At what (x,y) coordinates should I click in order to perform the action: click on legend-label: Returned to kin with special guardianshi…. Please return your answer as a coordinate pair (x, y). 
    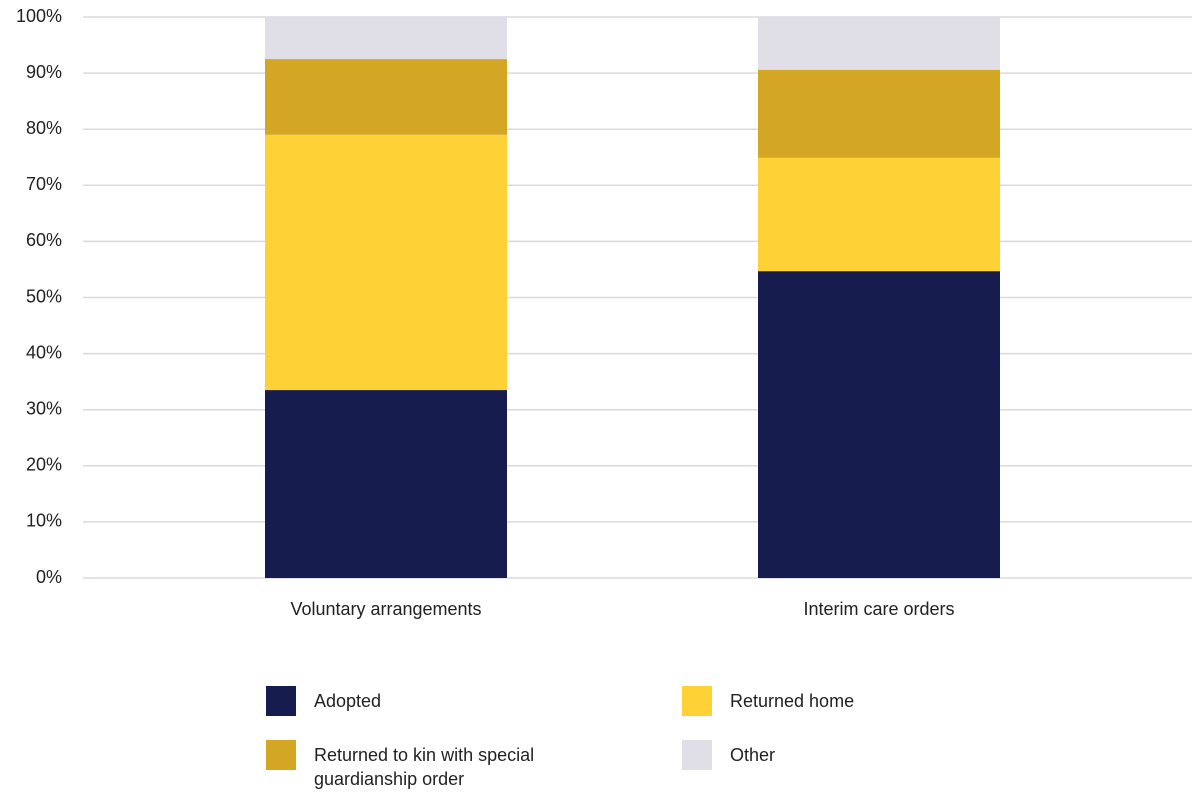
    Looking at the image, I should click on (424, 767).